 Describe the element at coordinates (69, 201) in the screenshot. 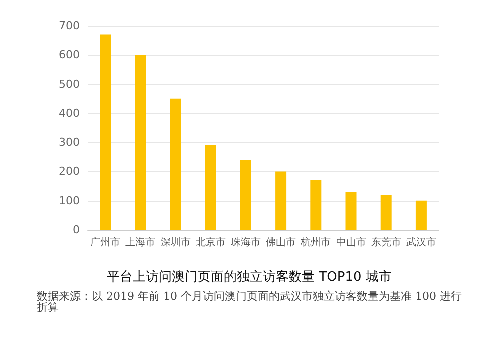

I see `y-tick-label: 100` at that location.